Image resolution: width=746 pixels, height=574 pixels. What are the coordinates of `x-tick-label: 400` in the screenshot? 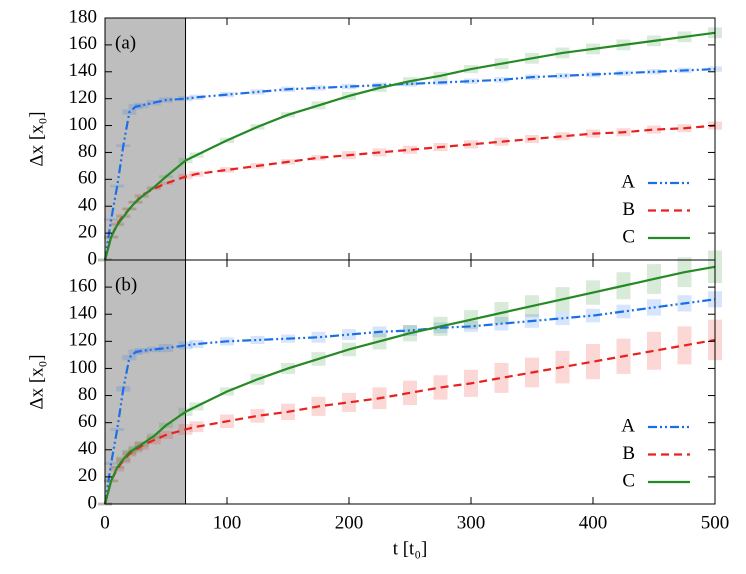 It's located at (593, 522).